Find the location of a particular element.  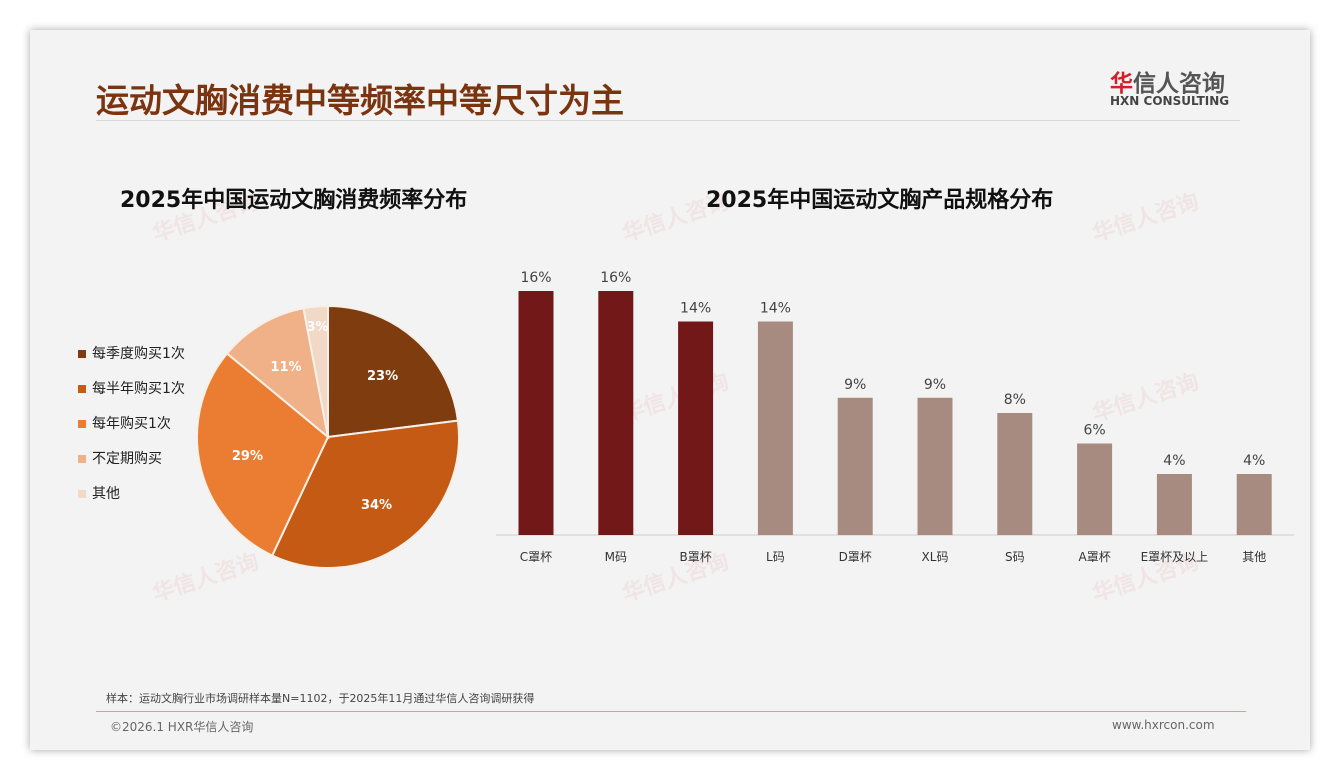

x-tick-label: L码 is located at coordinates (775, 557).